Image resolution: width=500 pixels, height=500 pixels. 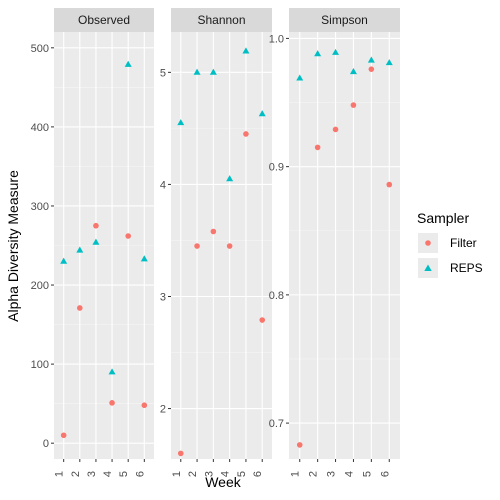 What do you see at coordinates (163, 410) in the screenshot?
I see `y-tick-label: 2` at bounding box center [163, 410].